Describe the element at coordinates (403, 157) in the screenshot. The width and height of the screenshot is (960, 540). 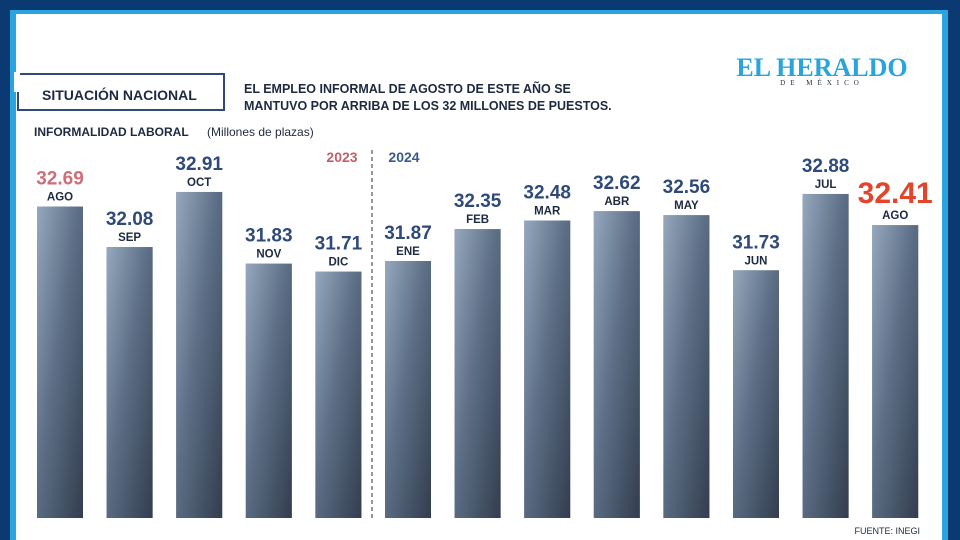
I see `year-label: 2024` at that location.